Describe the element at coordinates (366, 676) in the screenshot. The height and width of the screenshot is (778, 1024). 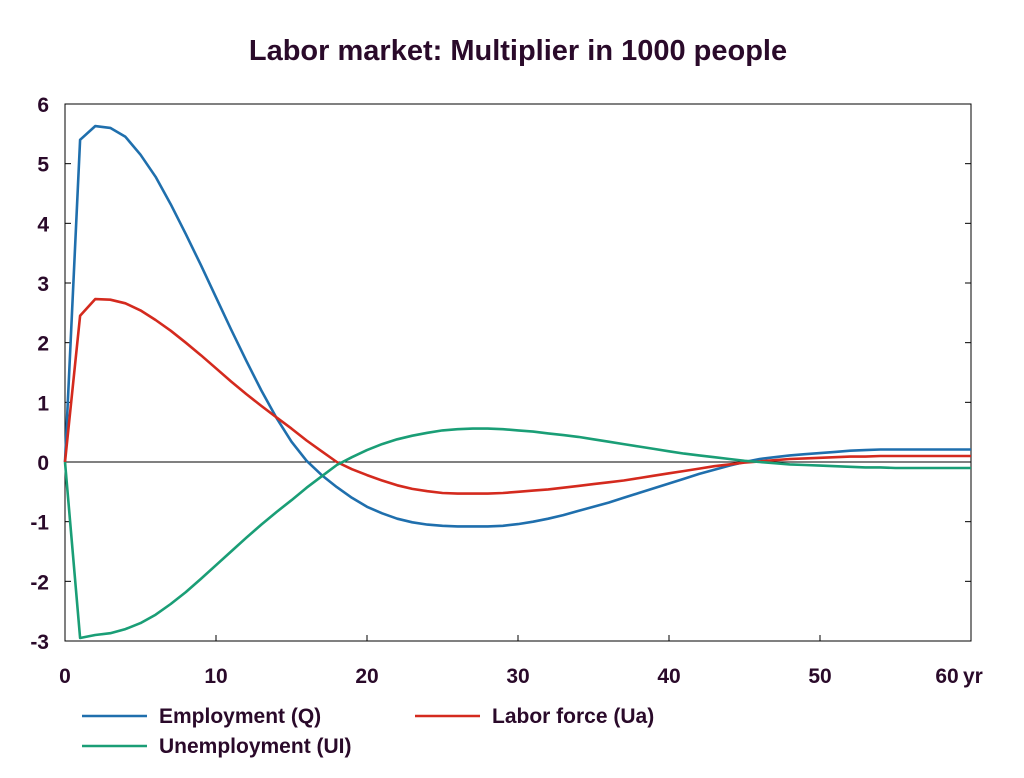
I see `x-tick-label: 20` at that location.